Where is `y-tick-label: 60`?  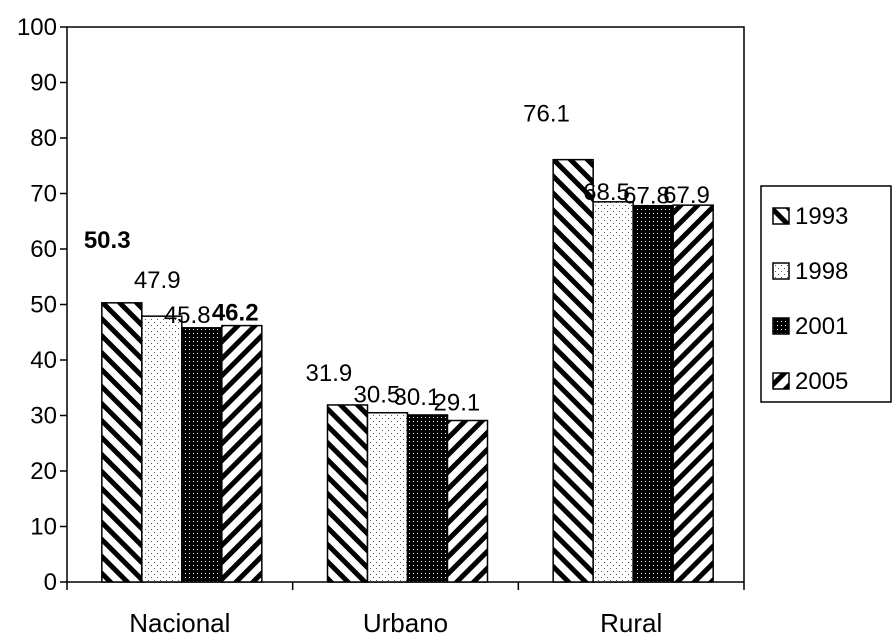
y-tick-label: 60 is located at coordinates (43, 249).